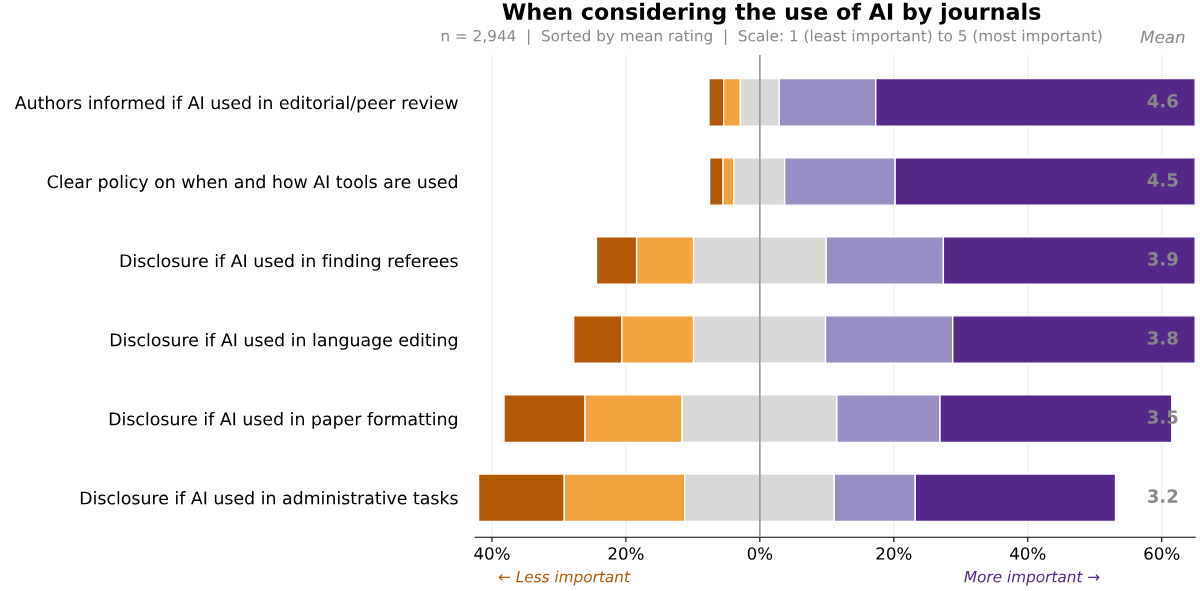 This screenshot has width=1200, height=591. I want to click on chart-title: When considering the use of AI by journals, so click(771, 13).